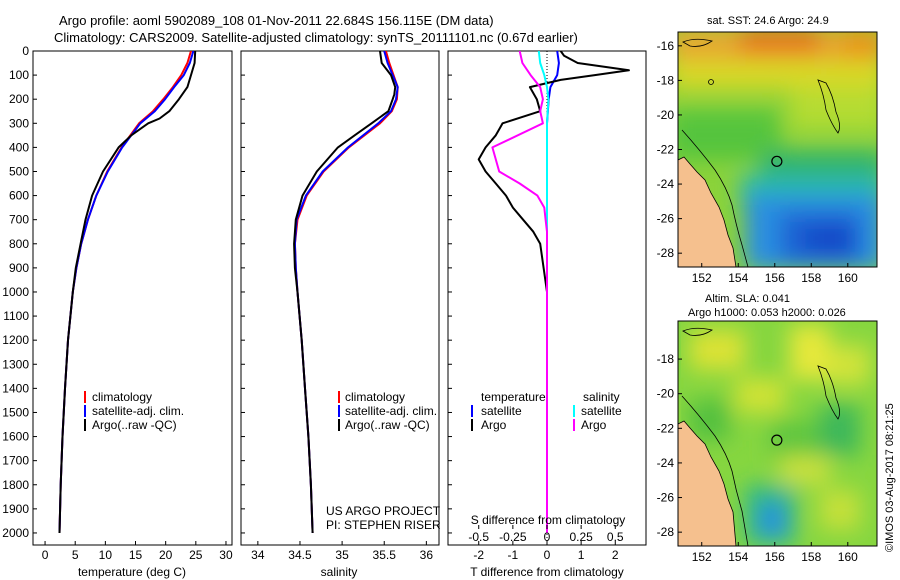 This screenshot has width=900, height=580. Describe the element at coordinates (828, 106) in the screenshot. I see `sst-reef` at that location.